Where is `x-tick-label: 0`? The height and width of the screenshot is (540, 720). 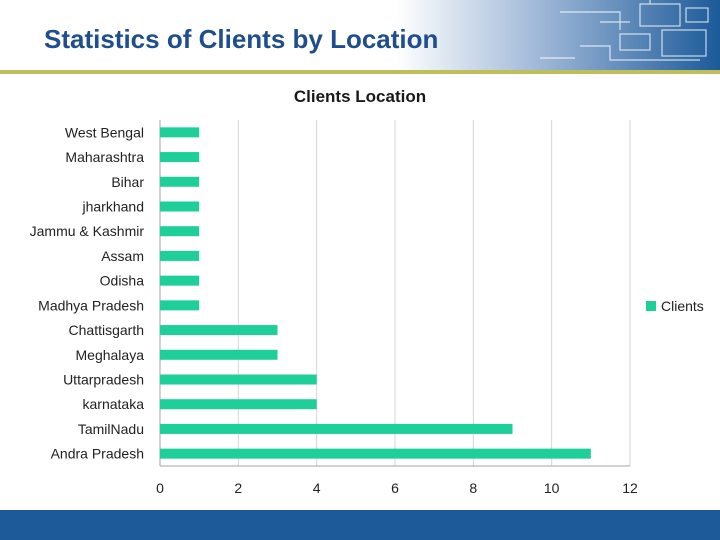 x-tick-label: 0 is located at coordinates (160, 488).